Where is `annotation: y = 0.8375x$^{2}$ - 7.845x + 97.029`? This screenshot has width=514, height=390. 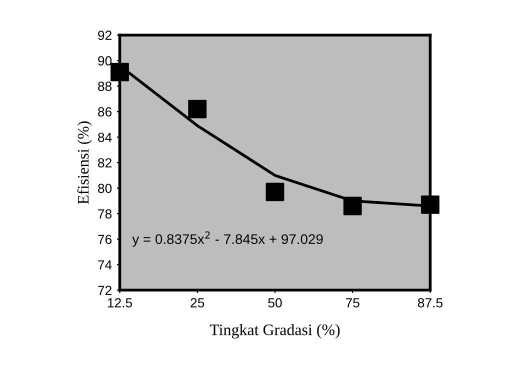 annotation: y = 0.8375x$^{2}$ - 7.845x + 97.029 is located at coordinates (227, 239).